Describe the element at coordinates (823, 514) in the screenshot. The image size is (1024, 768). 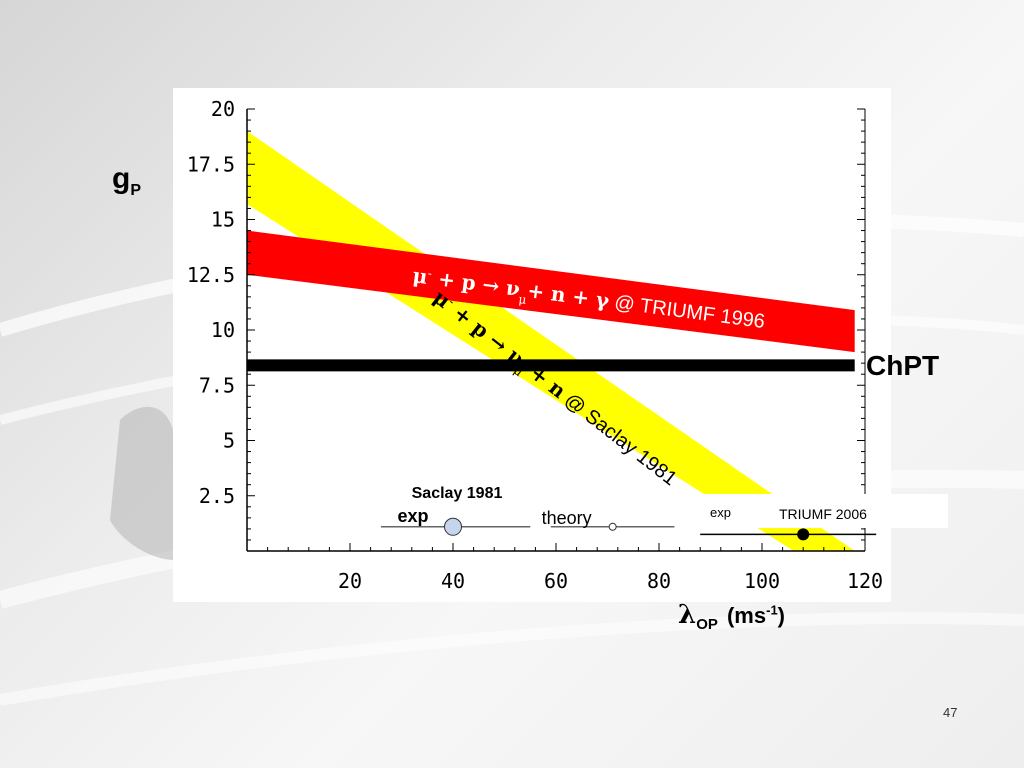
I see `point-triumf-label: TRIUMF 2006` at that location.